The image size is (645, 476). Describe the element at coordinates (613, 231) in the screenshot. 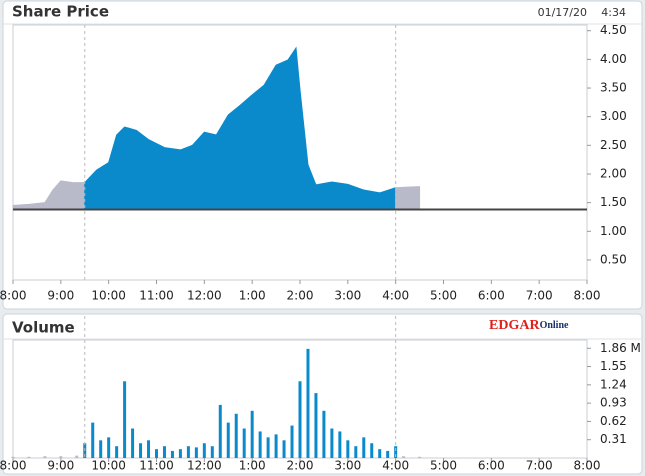

I see `y-tick-label: 1.00` at that location.